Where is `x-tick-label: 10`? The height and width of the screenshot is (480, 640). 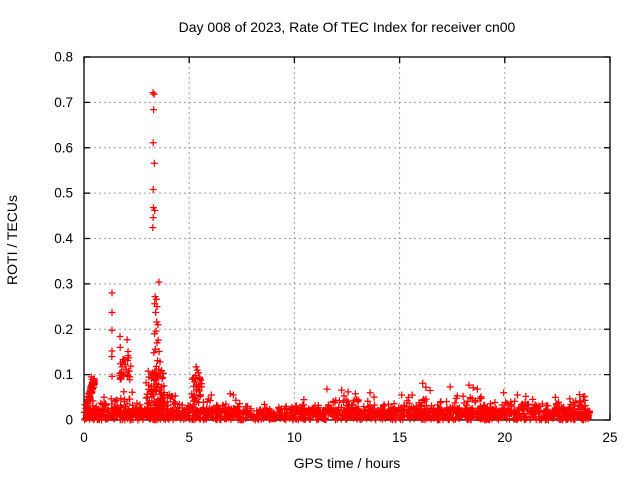
x-tick-label: 10 is located at coordinates (294, 437).